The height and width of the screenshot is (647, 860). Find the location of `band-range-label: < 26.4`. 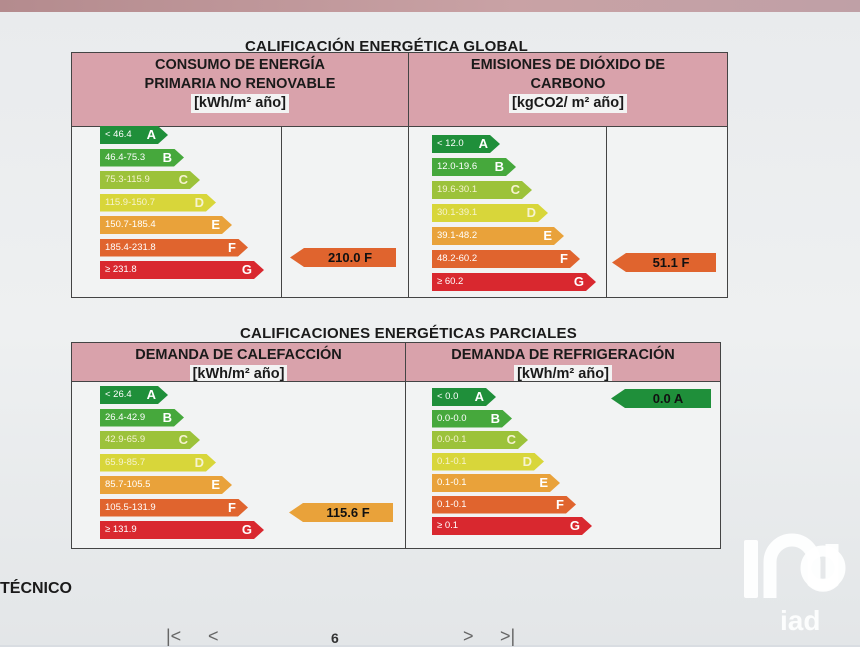

band-range-label: < 26.4 is located at coordinates (118, 394).